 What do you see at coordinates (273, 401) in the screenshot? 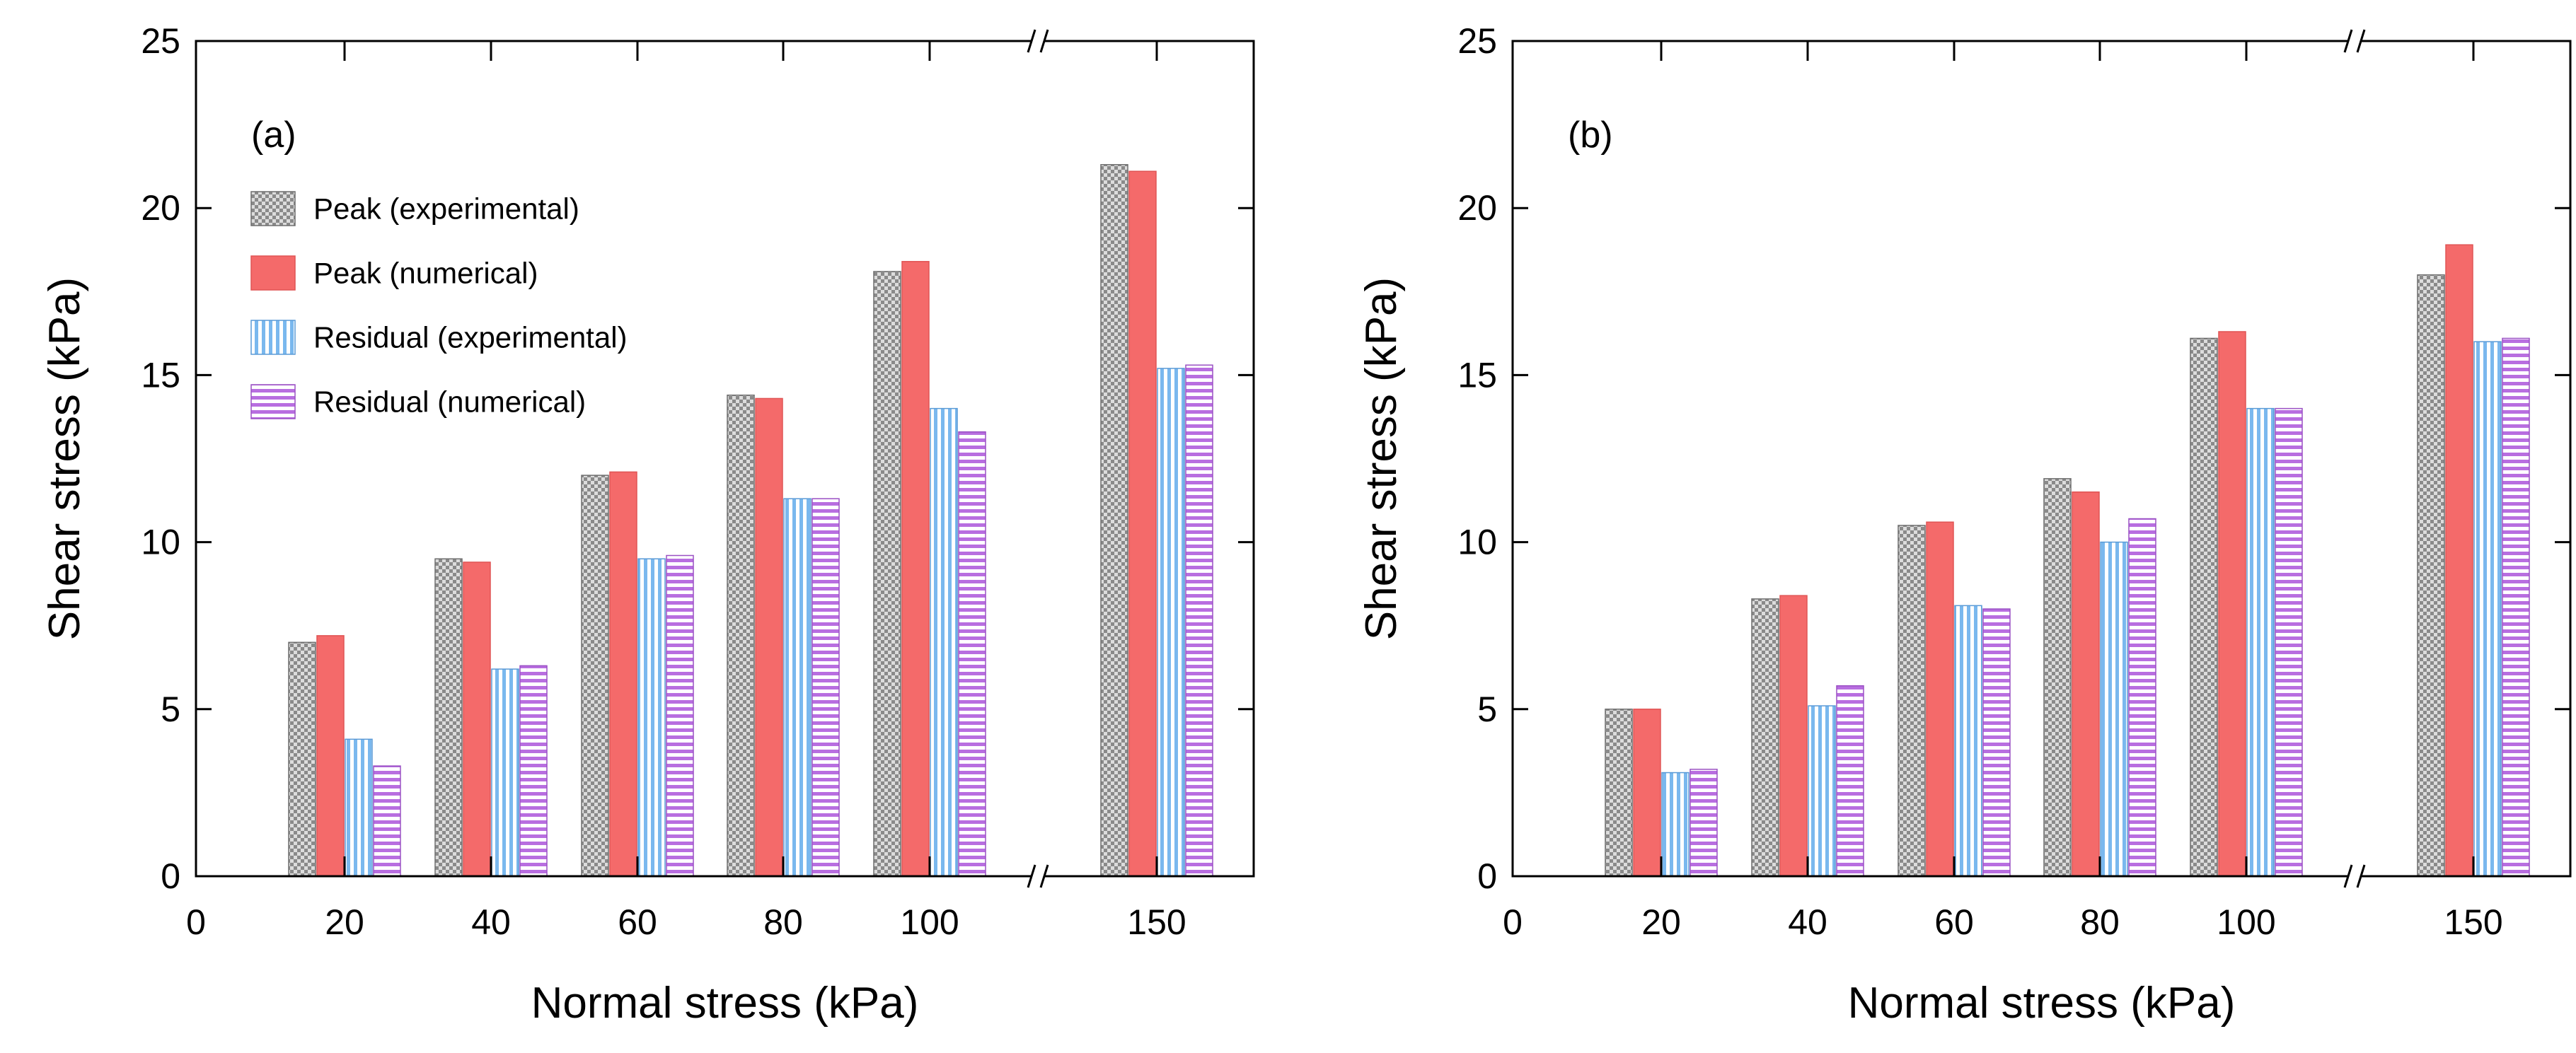
I see `legend-swatch-residual-numerical` at bounding box center [273, 401].